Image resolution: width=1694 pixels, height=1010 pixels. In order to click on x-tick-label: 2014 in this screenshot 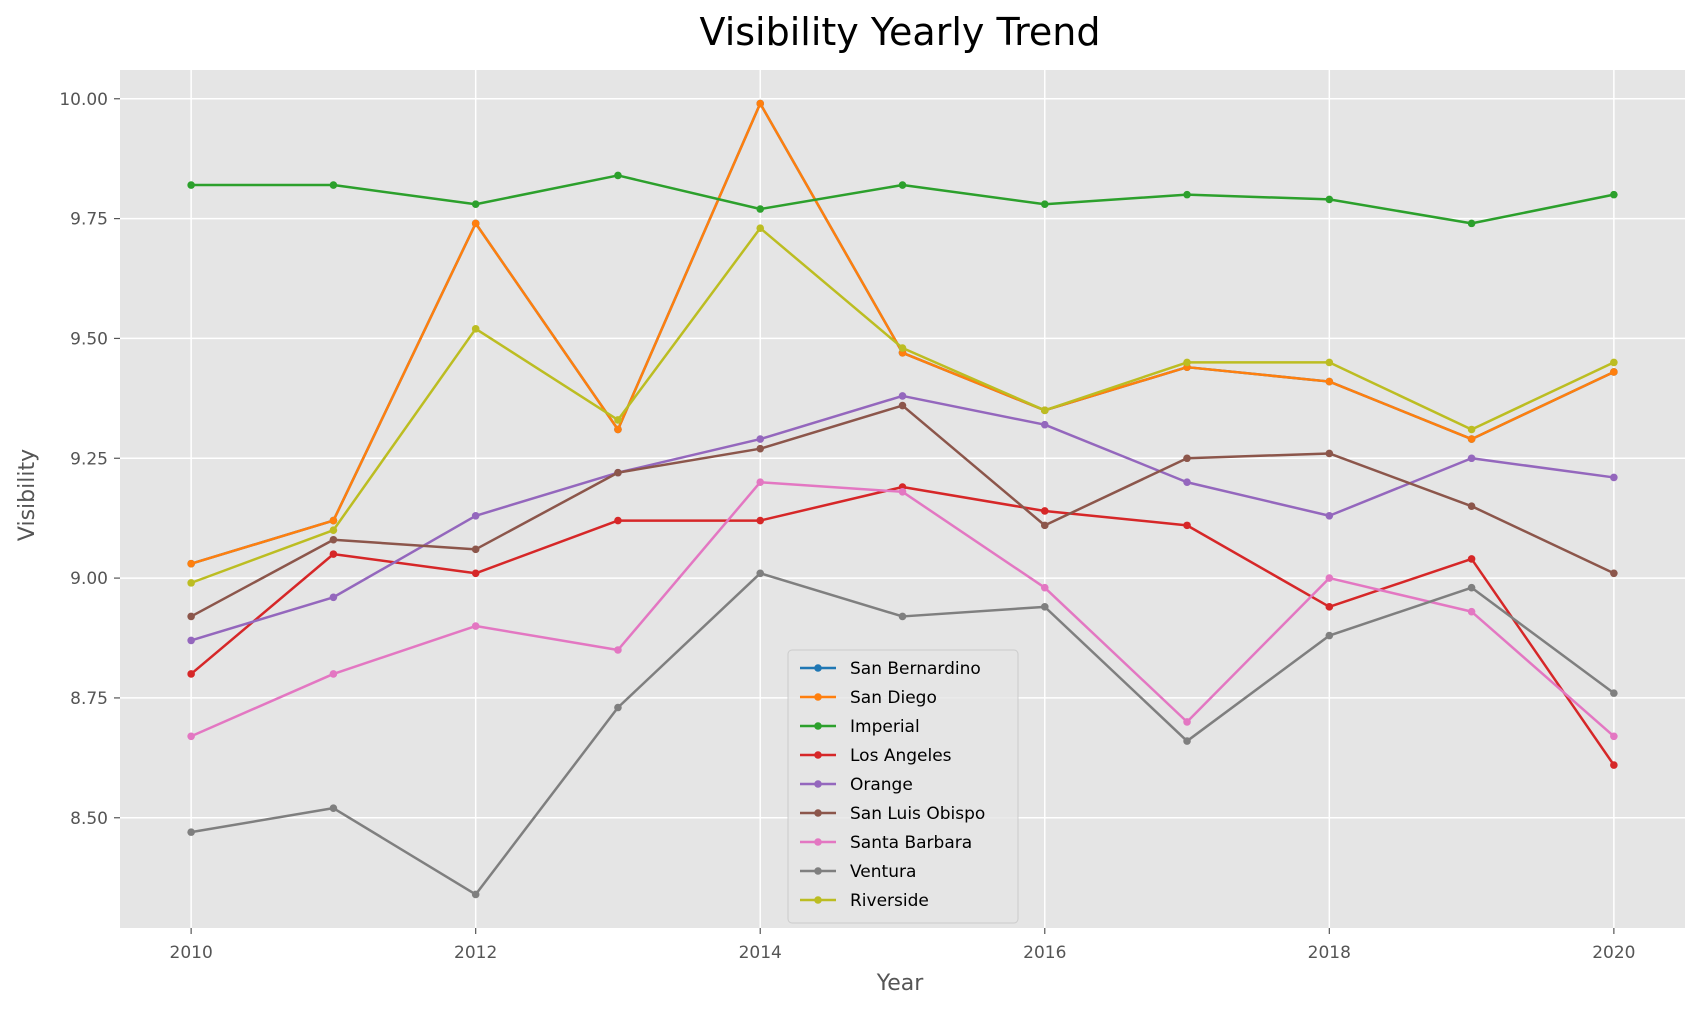, I will do `click(760, 953)`.